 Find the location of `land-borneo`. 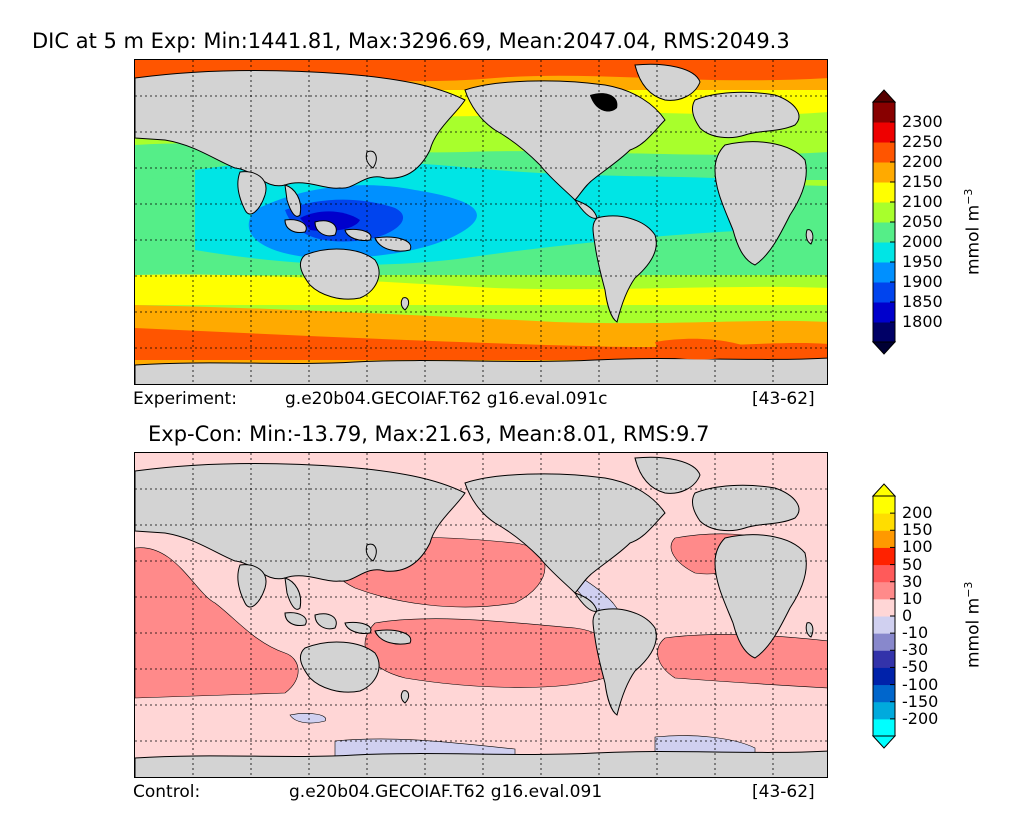

land-borneo is located at coordinates (325, 228).